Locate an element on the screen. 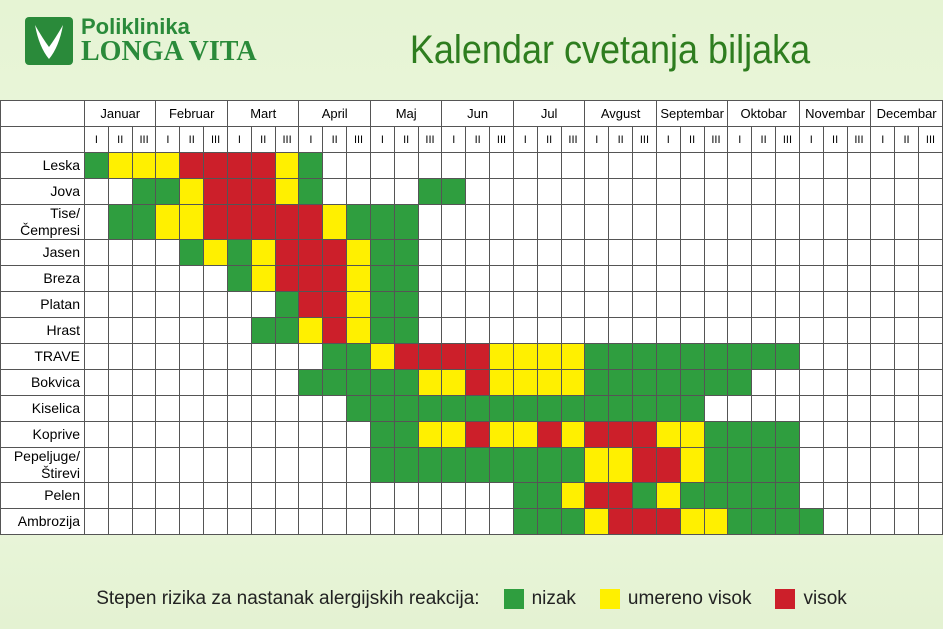 The width and height of the screenshot is (943, 629). plant-row: Pelen is located at coordinates (471, 495).